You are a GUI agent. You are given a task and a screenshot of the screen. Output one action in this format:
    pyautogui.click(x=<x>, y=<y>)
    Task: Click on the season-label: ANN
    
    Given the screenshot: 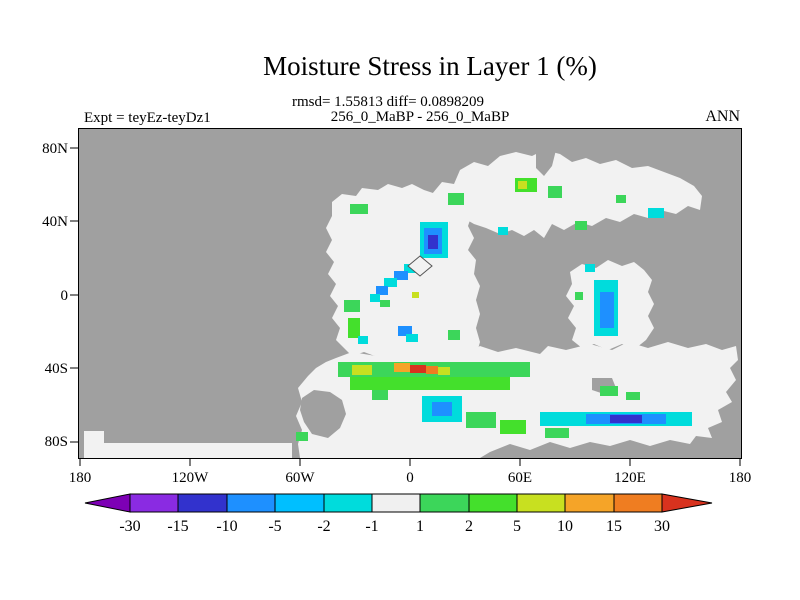 What is the action you would take?
    pyautogui.click(x=722, y=116)
    